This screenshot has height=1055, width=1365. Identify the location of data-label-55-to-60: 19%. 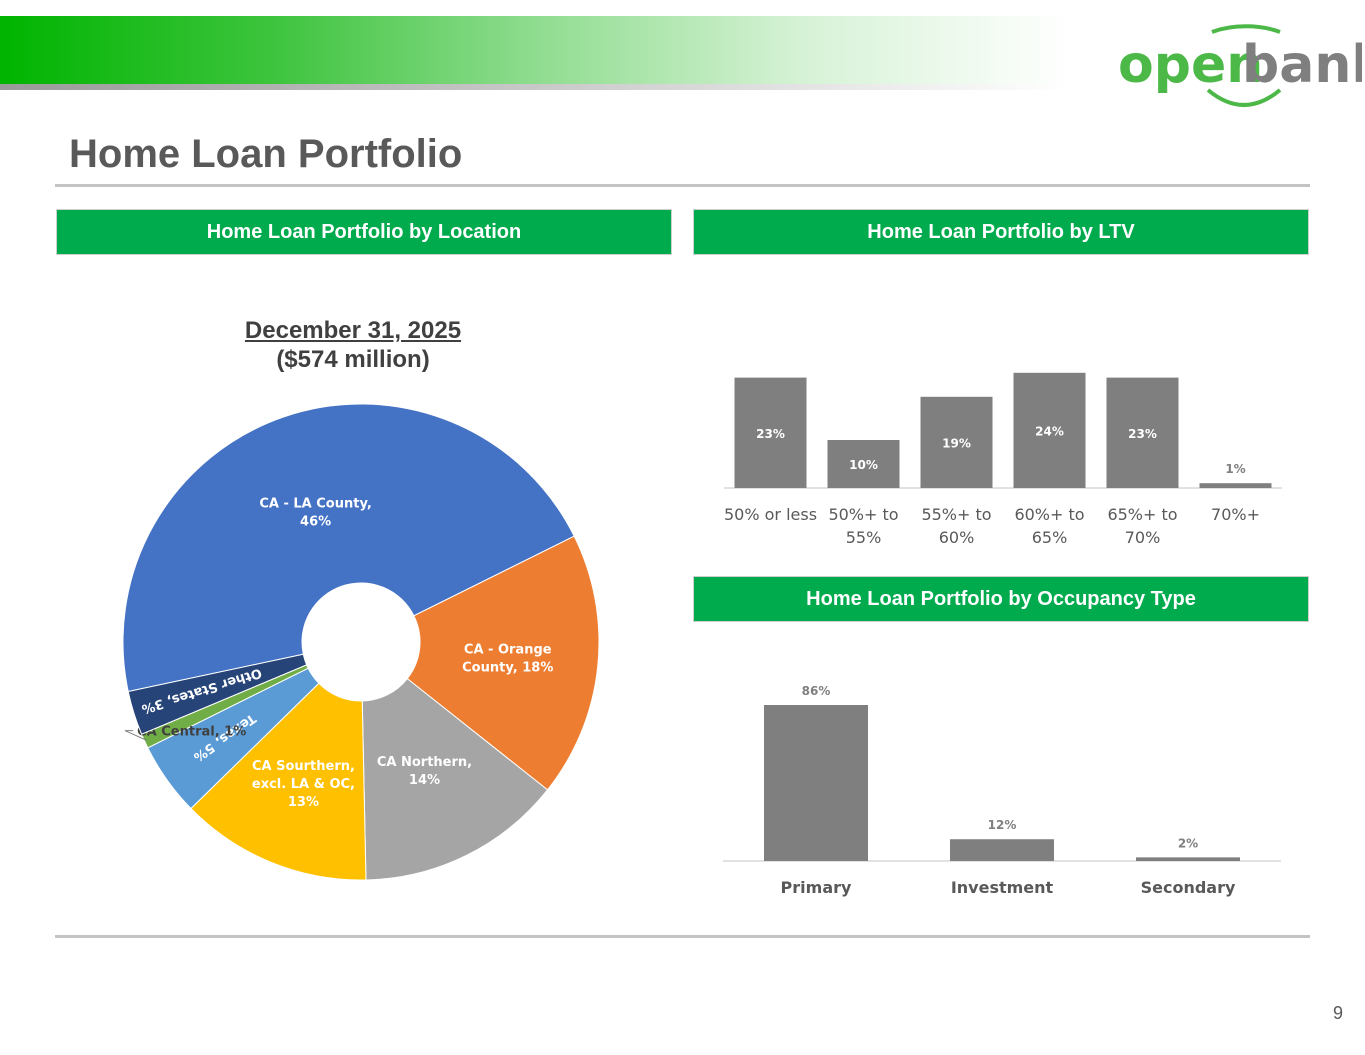
(956, 443).